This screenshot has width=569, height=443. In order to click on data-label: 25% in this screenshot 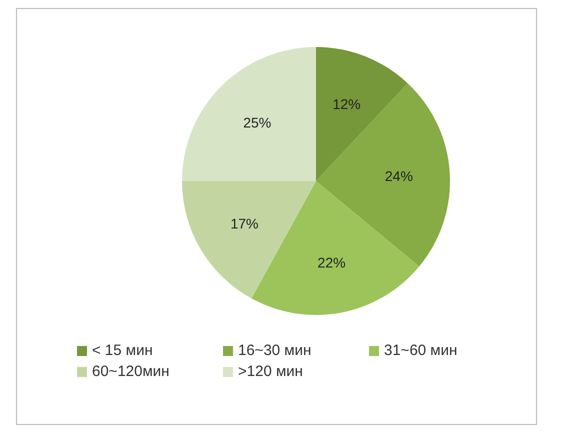, I will do `click(257, 122)`.